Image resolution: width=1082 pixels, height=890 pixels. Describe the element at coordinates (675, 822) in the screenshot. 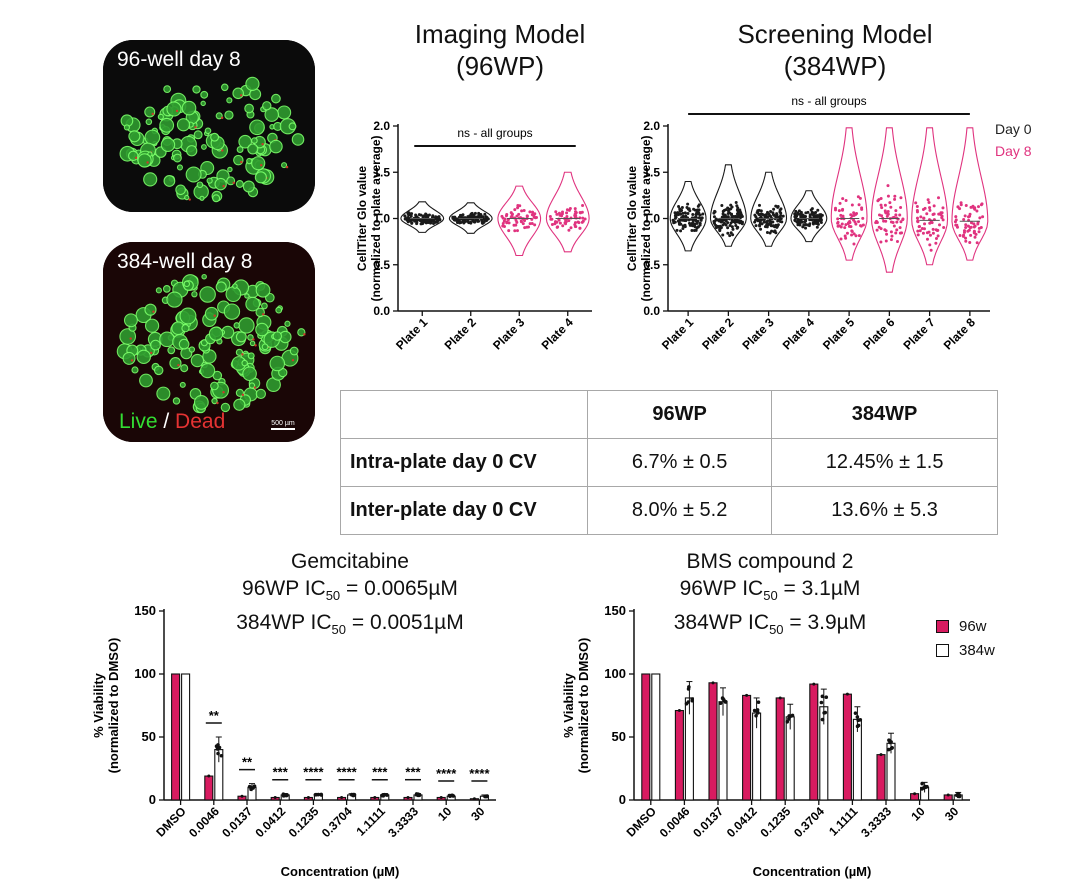

I see `x-tick-label: 0.0046` at that location.